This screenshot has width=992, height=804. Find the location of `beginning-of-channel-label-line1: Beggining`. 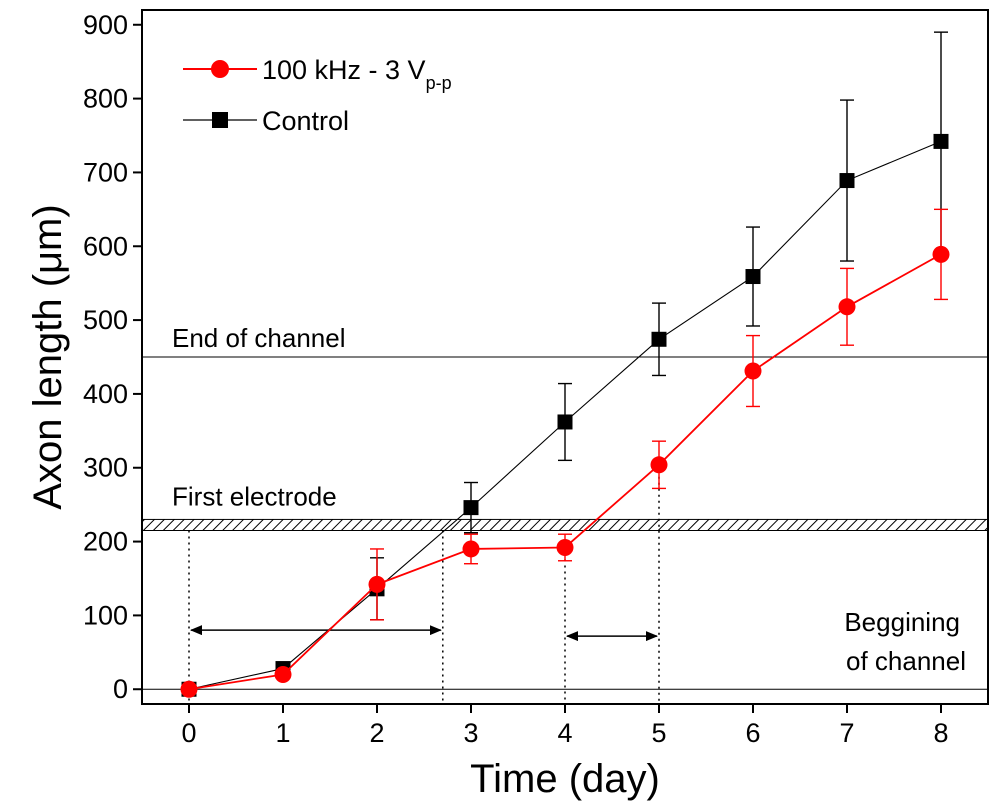

beginning-of-channel-label-line1: Beggining is located at coordinates (902, 622).